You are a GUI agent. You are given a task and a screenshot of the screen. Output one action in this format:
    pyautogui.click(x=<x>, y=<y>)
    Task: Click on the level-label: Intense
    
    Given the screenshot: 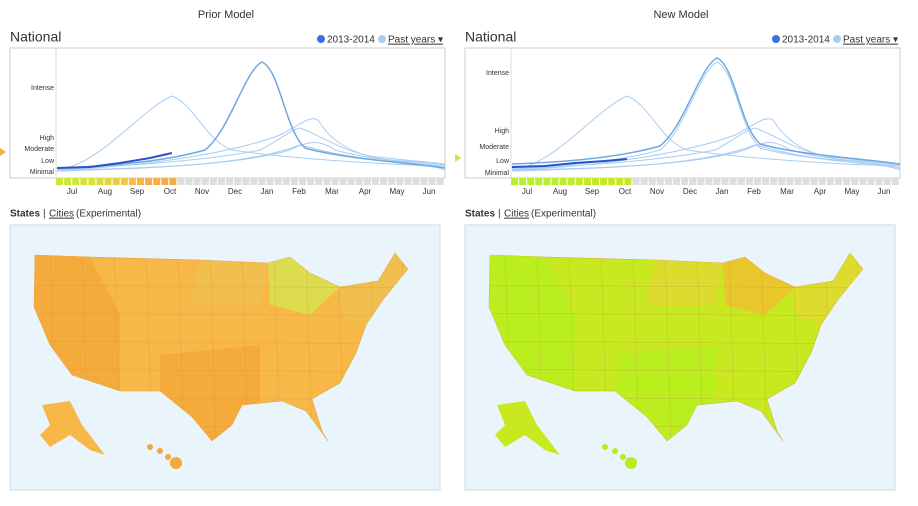 What is the action you would take?
    pyautogui.click(x=497, y=73)
    